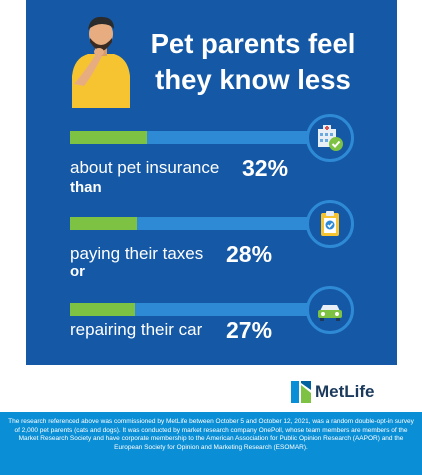  What do you see at coordinates (249, 254) in the screenshot?
I see `value-taxes: 28%` at bounding box center [249, 254].